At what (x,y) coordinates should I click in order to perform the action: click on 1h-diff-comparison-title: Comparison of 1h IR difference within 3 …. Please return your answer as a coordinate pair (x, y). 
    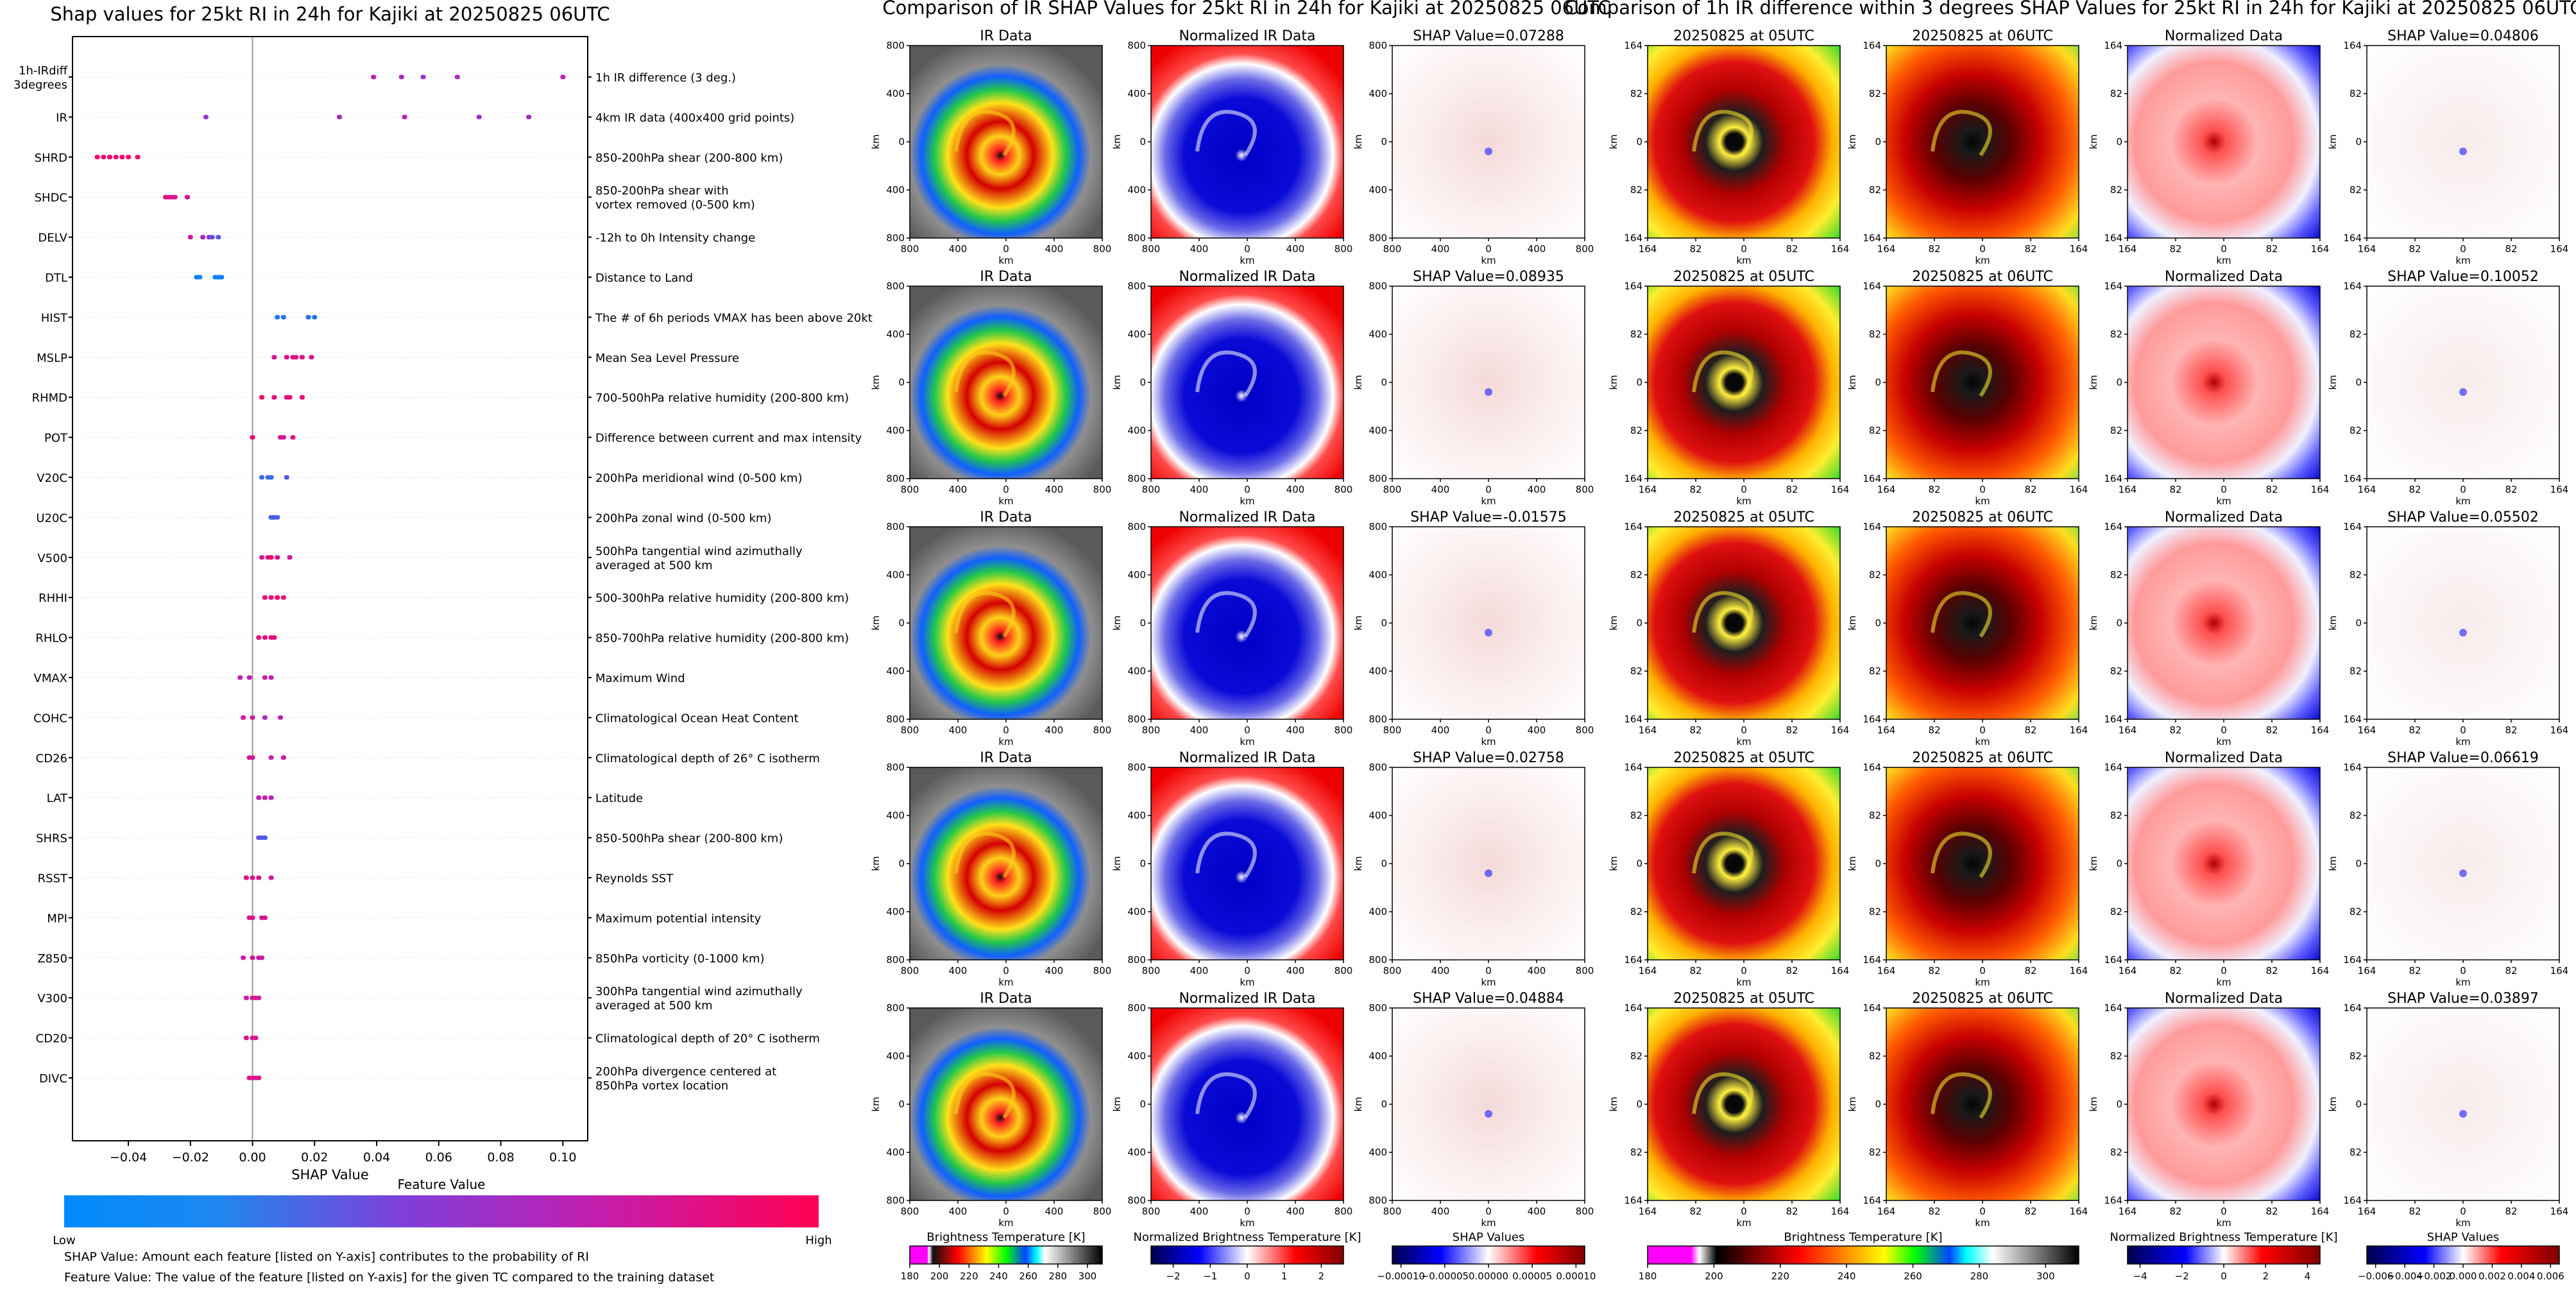
    Looking at the image, I should click on (2070, 9).